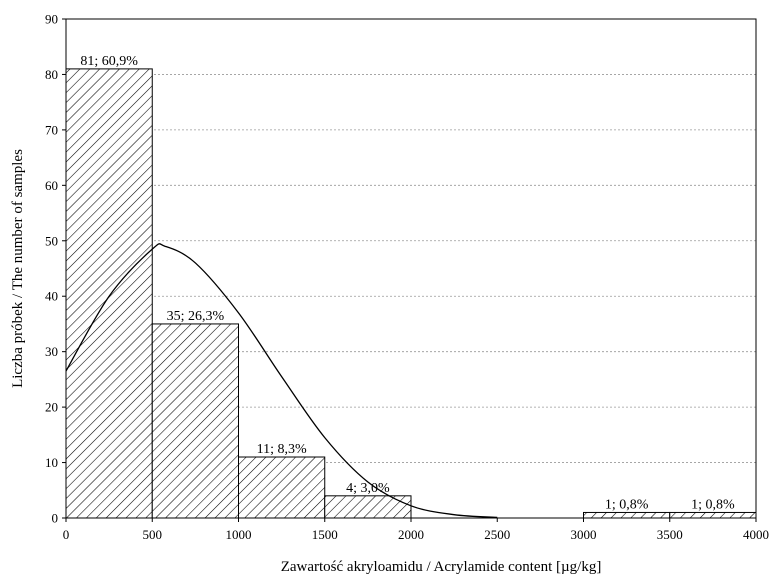  Describe the element at coordinates (368, 488) in the screenshot. I see `bar-data-label: 4; 3,0%` at that location.